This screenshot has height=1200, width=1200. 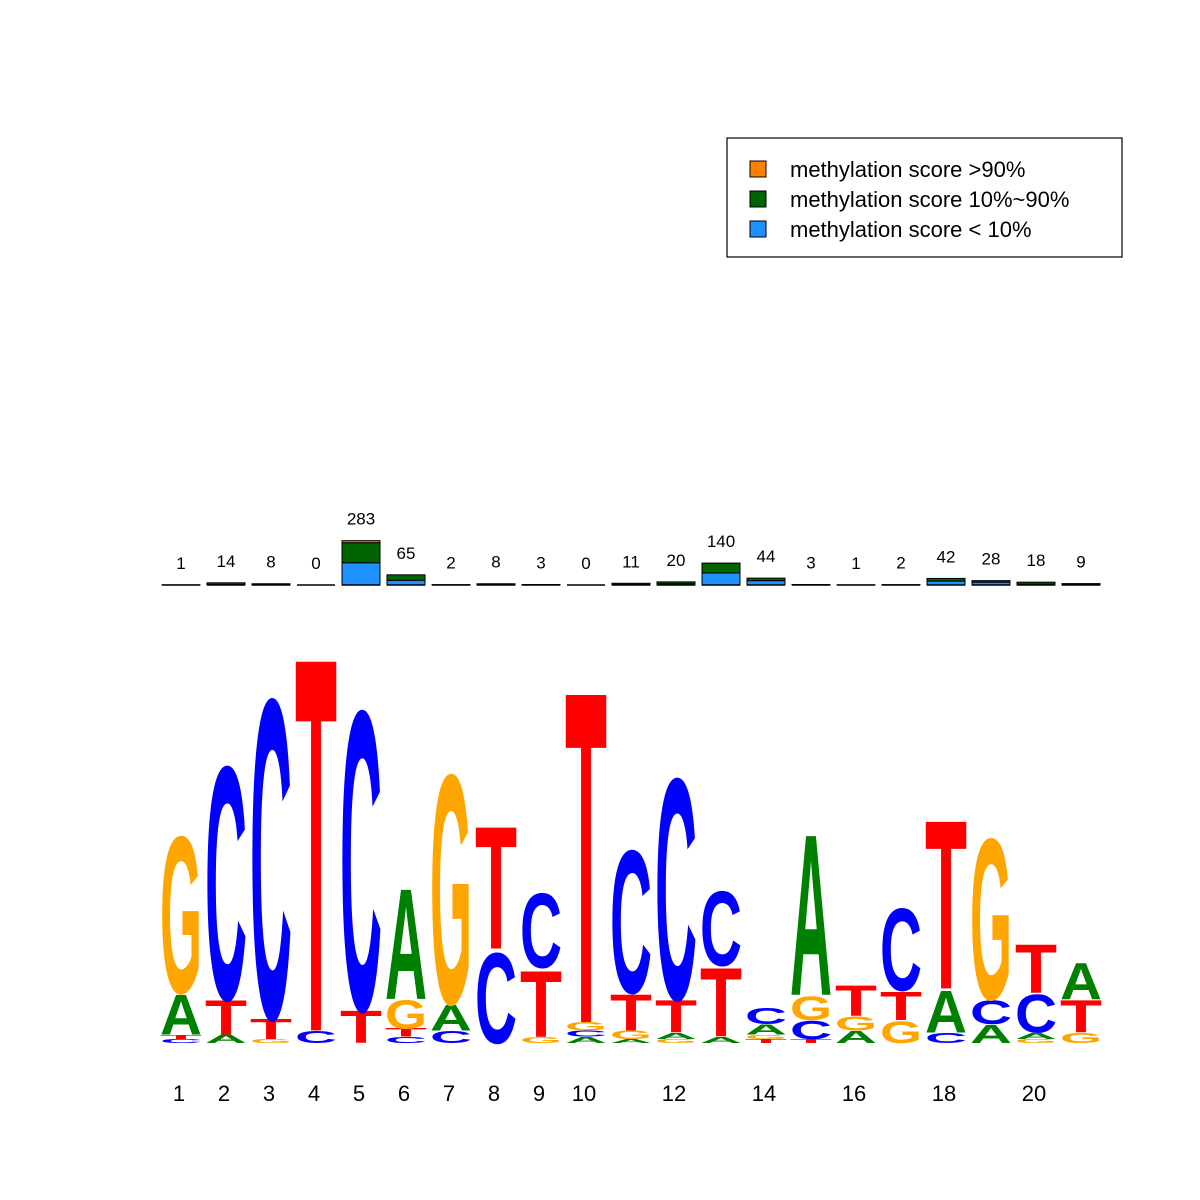 I want to click on x-tick-label: 3, so click(x=269, y=1093).